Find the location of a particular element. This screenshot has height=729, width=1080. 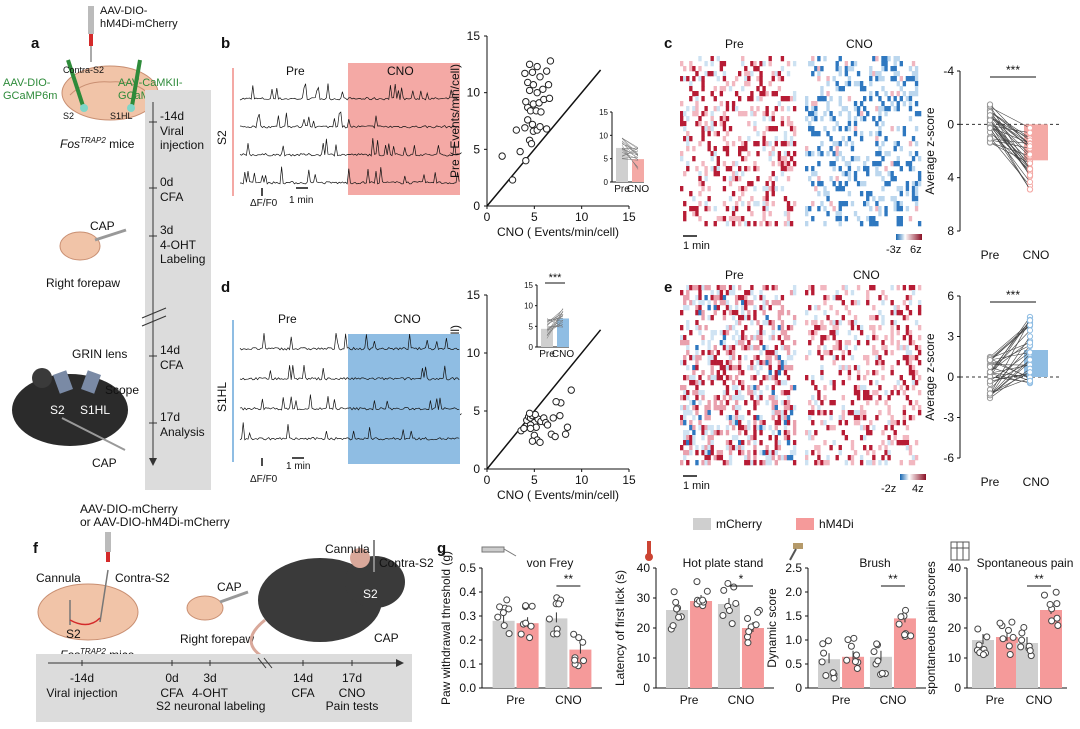

timeline-day: 17d is located at coordinates (352, 678).